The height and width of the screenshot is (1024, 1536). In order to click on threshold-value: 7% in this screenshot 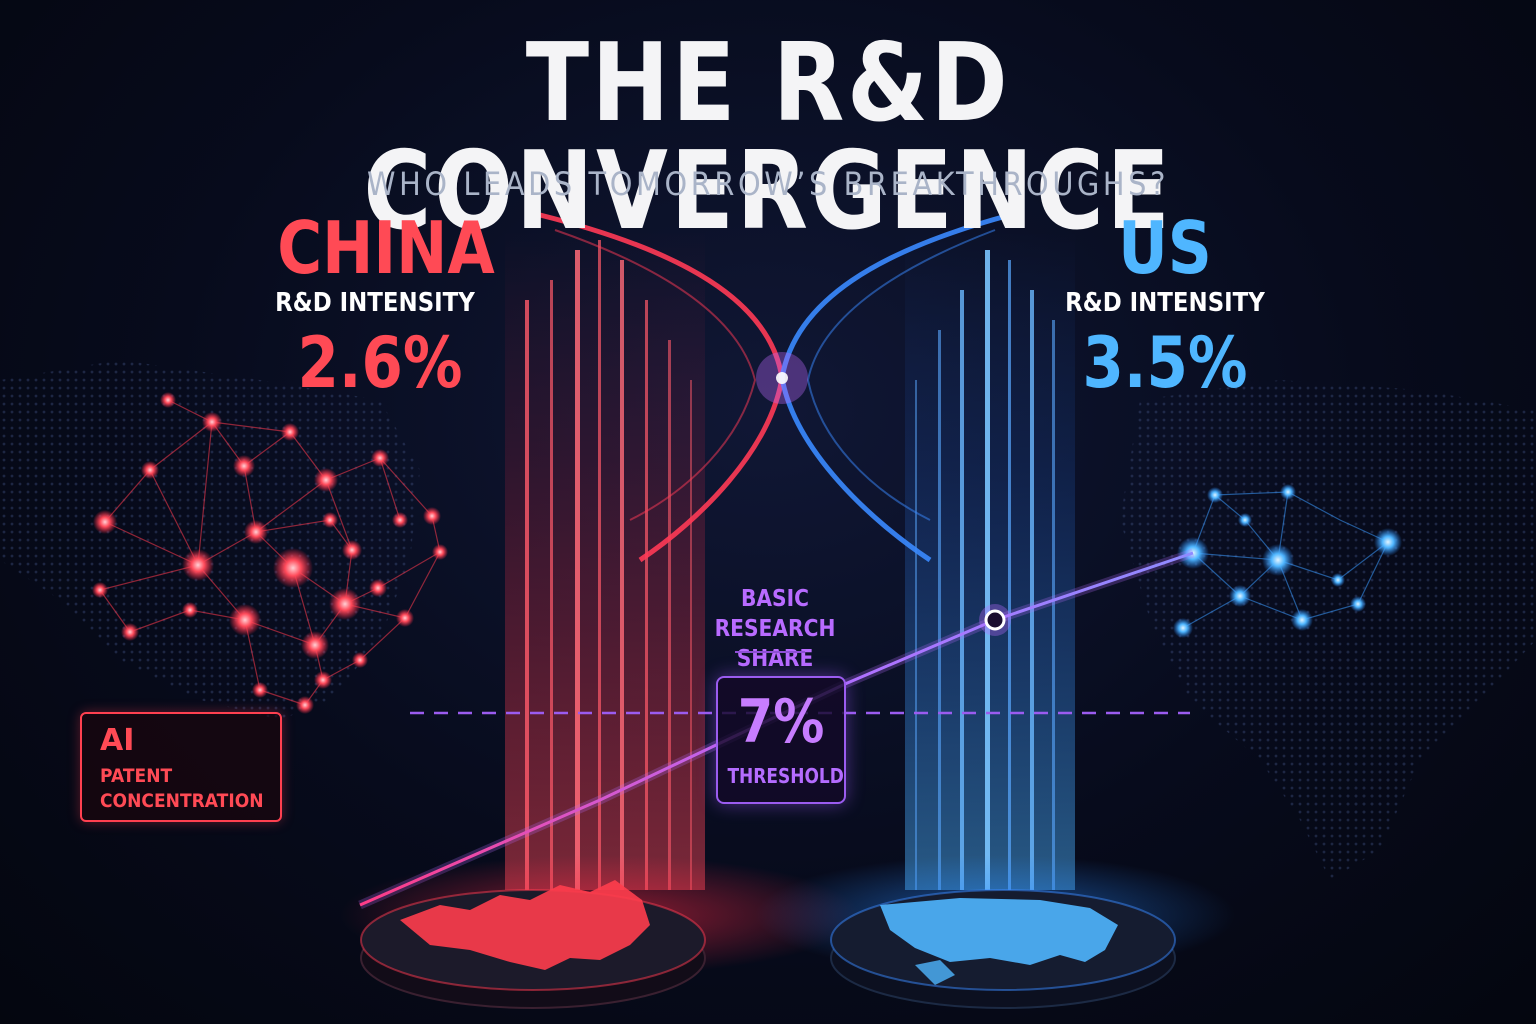, I will do `click(781, 722)`.